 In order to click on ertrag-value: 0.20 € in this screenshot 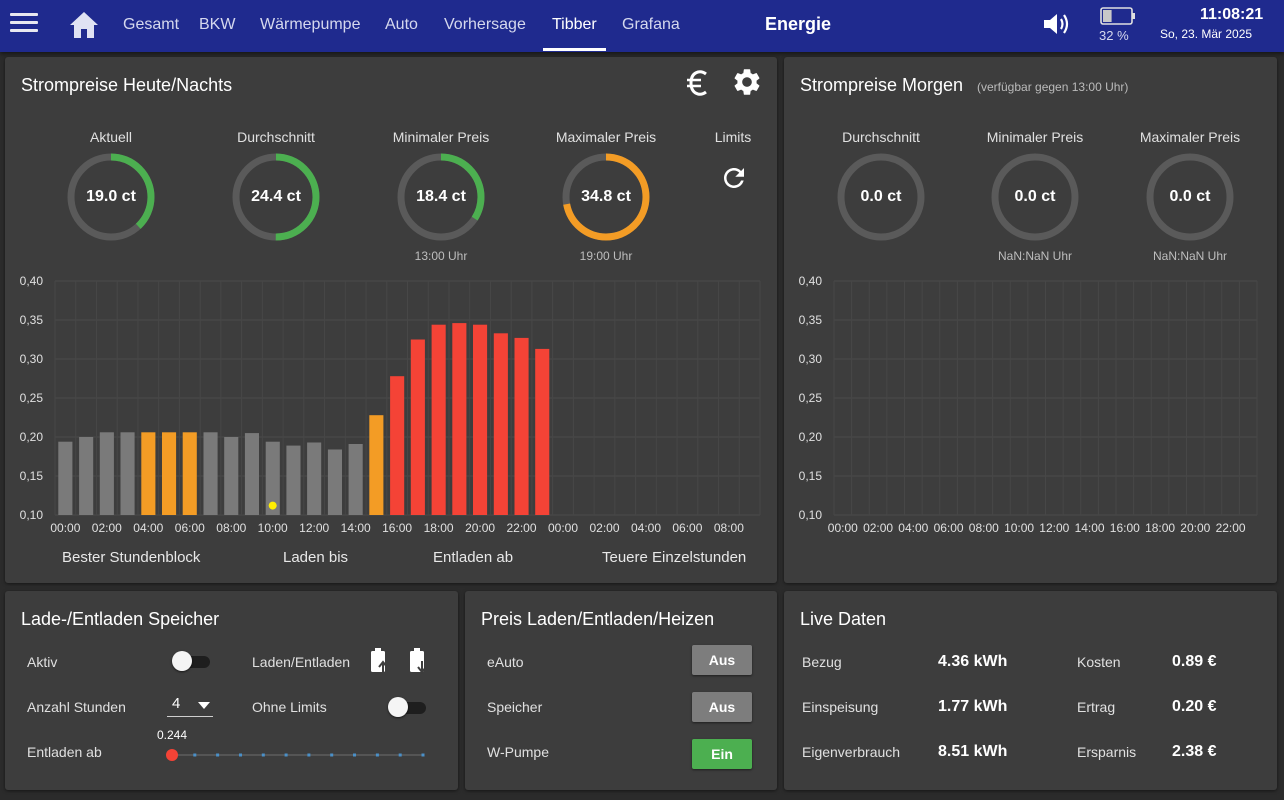, I will do `click(1194, 706)`.